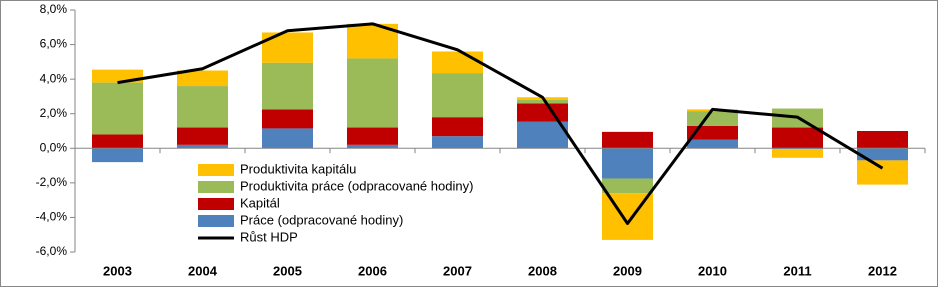  What do you see at coordinates (356, 185) in the screenshot?
I see `legend-label: Produktivita práce (odpracované hodiny)` at bounding box center [356, 185].